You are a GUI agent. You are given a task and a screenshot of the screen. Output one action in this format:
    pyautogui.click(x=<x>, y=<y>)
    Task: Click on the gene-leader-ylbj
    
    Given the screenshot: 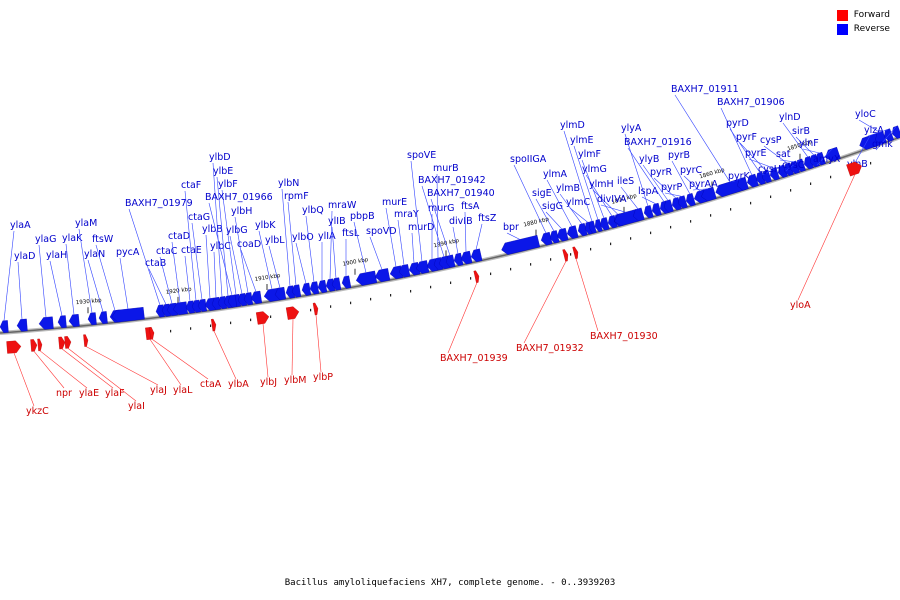 What is the action you would take?
    pyautogui.click(x=265, y=350)
    